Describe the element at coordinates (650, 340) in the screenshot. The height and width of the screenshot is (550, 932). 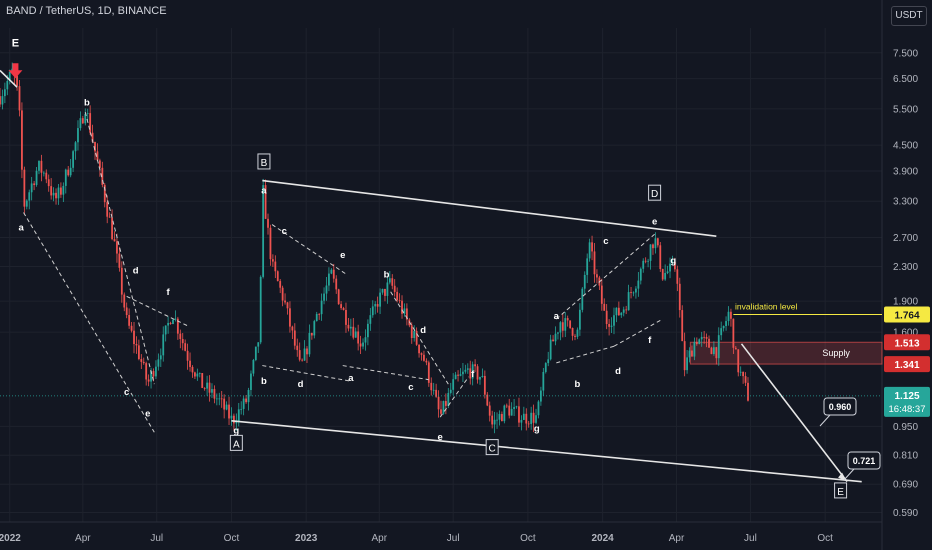
I see `wave-label: f` at that location.